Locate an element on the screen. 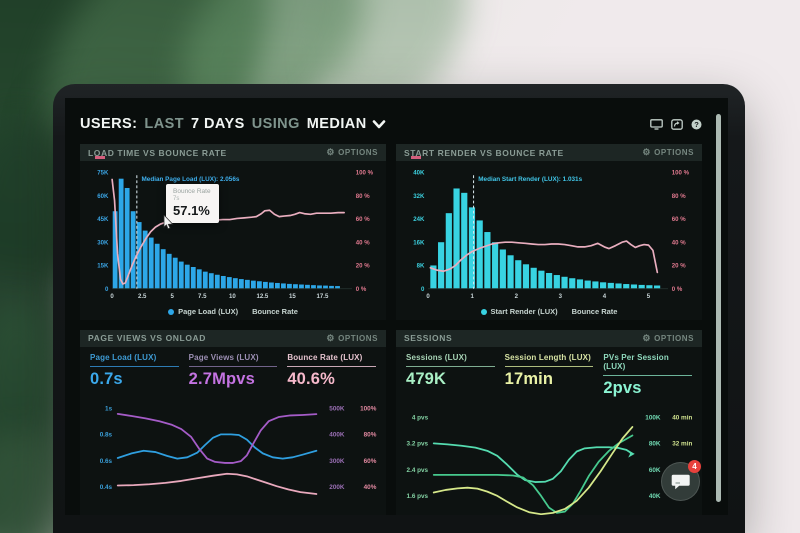 This screenshot has height=533, width=800. svg-text: 8K is located at coordinates (421, 266).